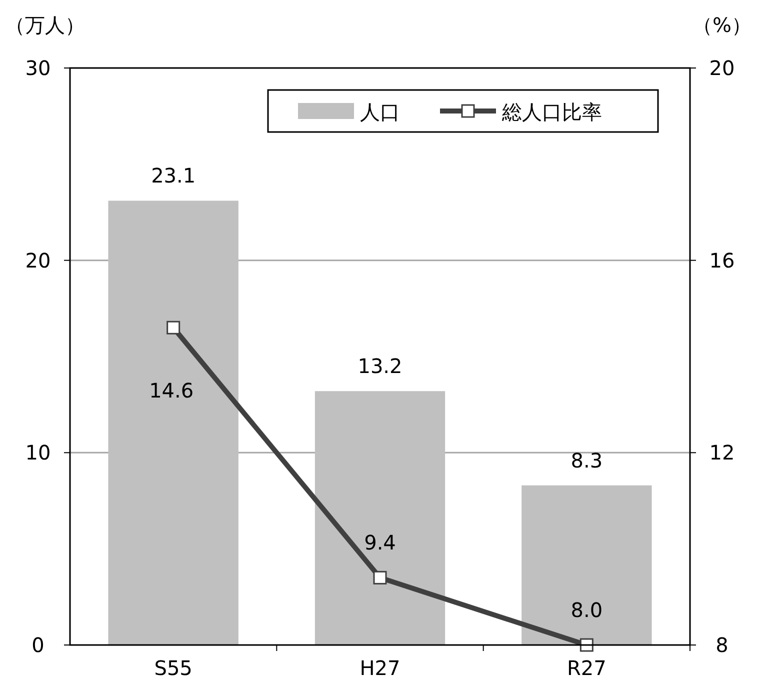 This screenshot has width=759, height=686. Describe the element at coordinates (722, 25) in the screenshot. I see `y2-axis-title: （%）` at that location.